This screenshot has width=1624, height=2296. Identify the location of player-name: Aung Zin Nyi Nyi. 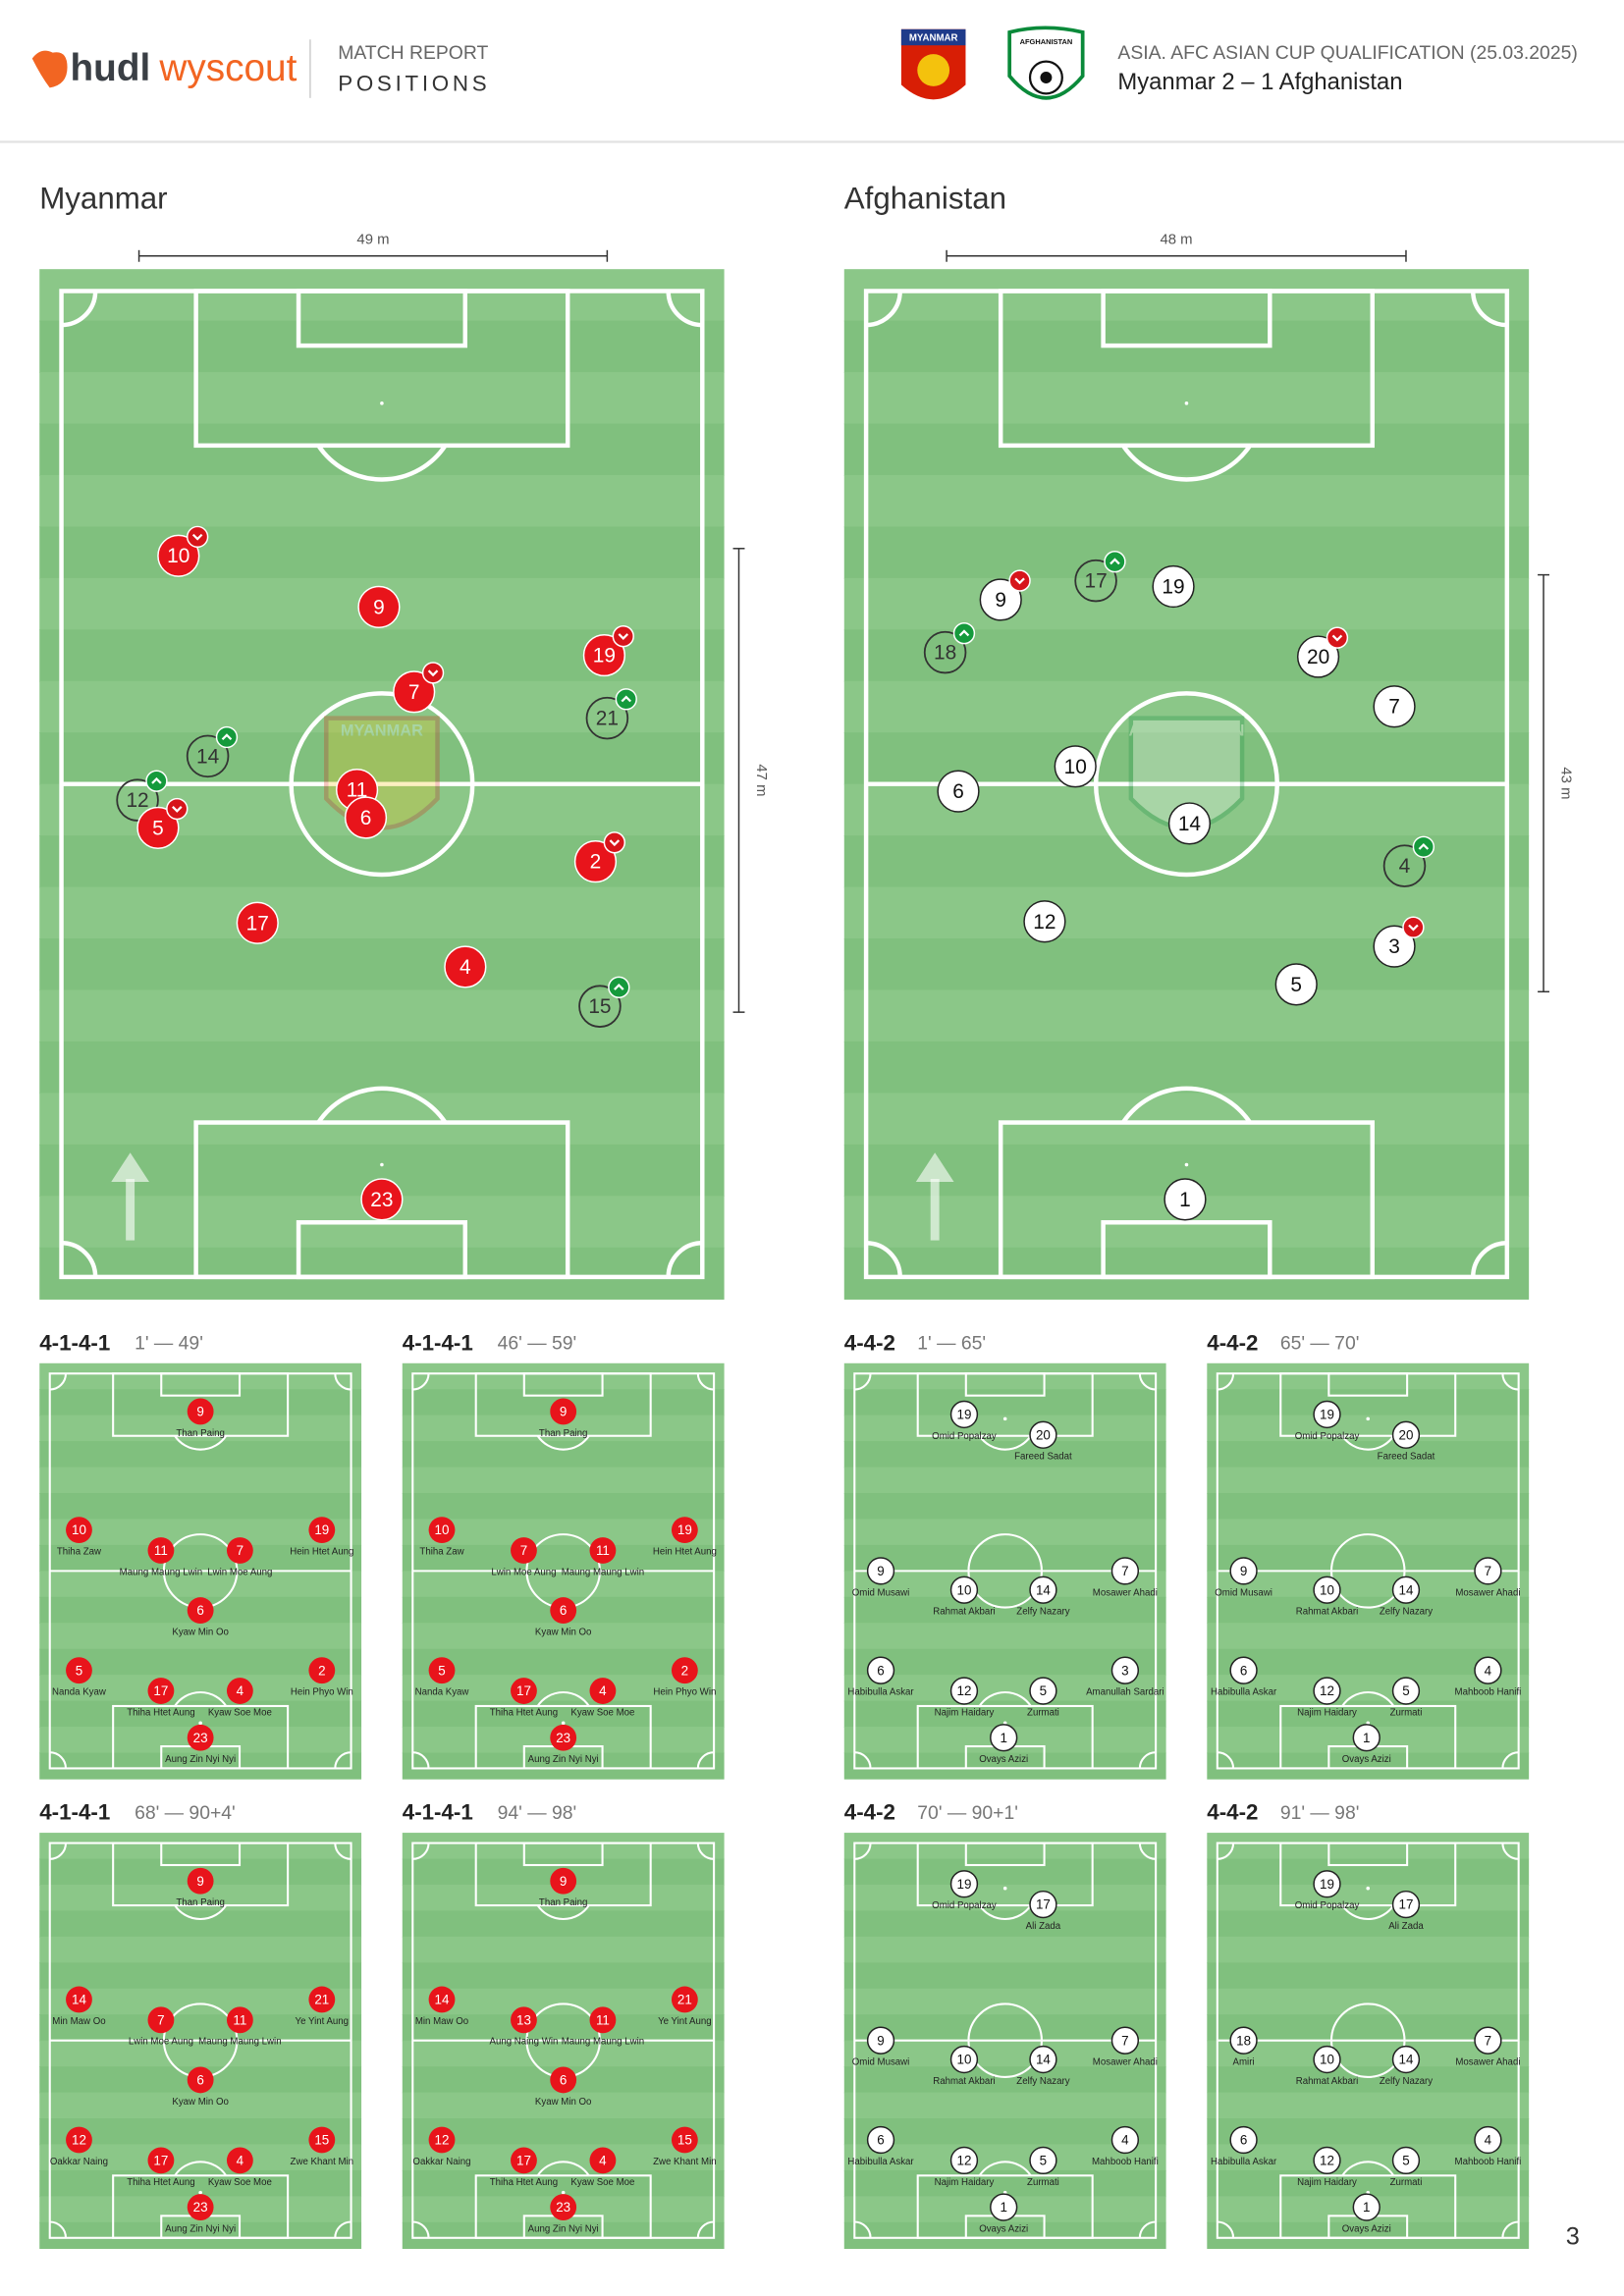
(200, 2229).